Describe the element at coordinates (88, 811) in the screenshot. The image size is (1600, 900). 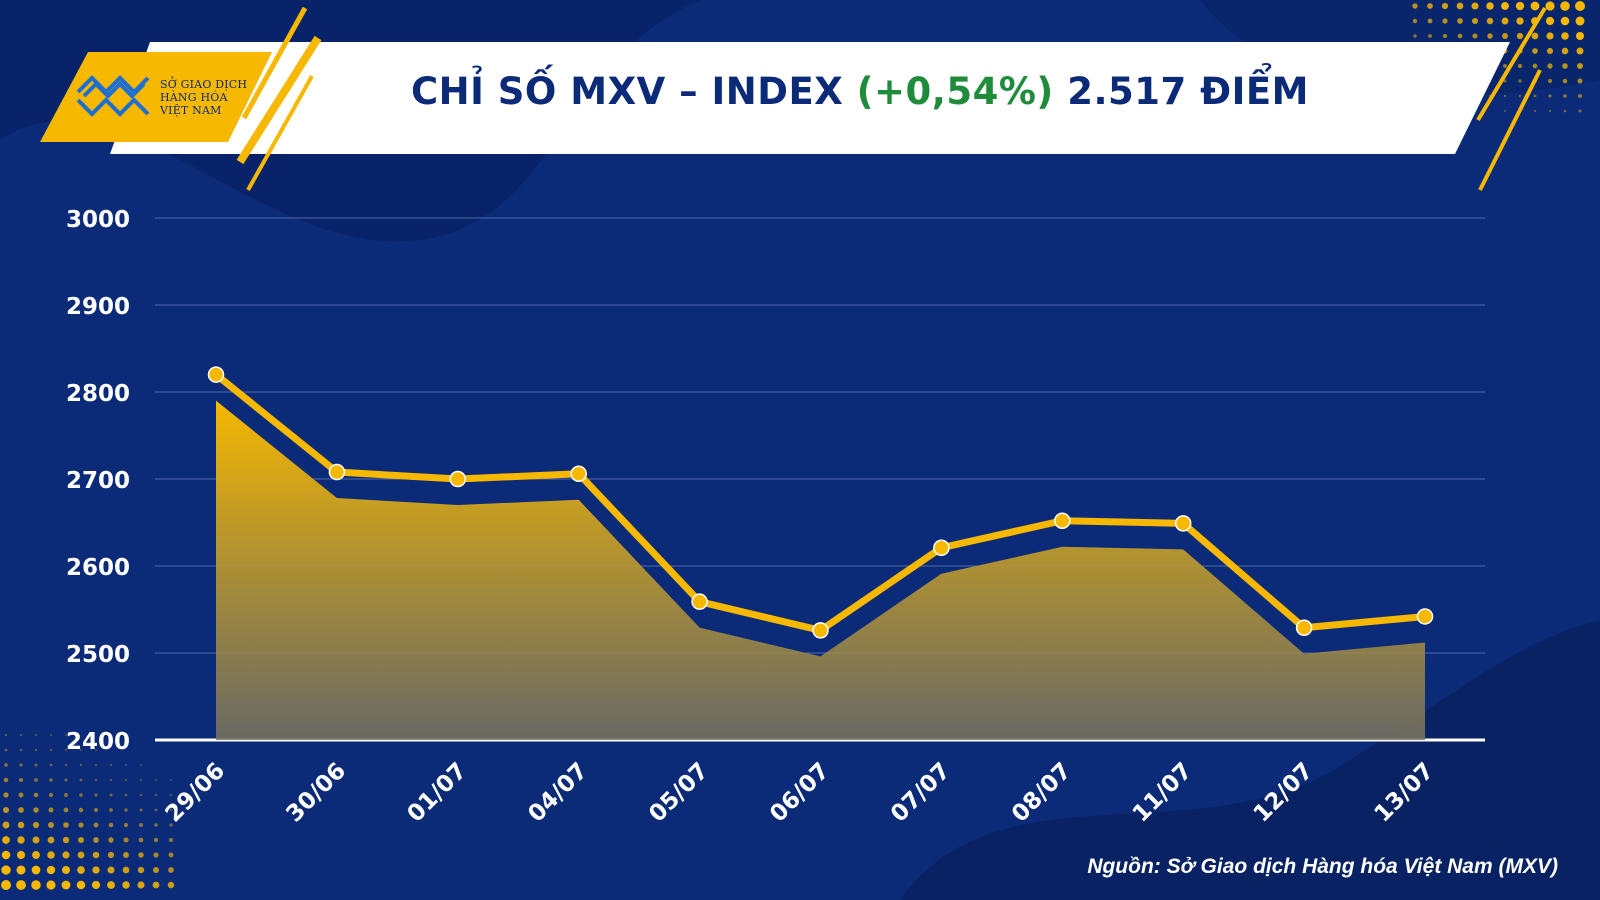
I see `dot-pattern-bottom-left` at that location.